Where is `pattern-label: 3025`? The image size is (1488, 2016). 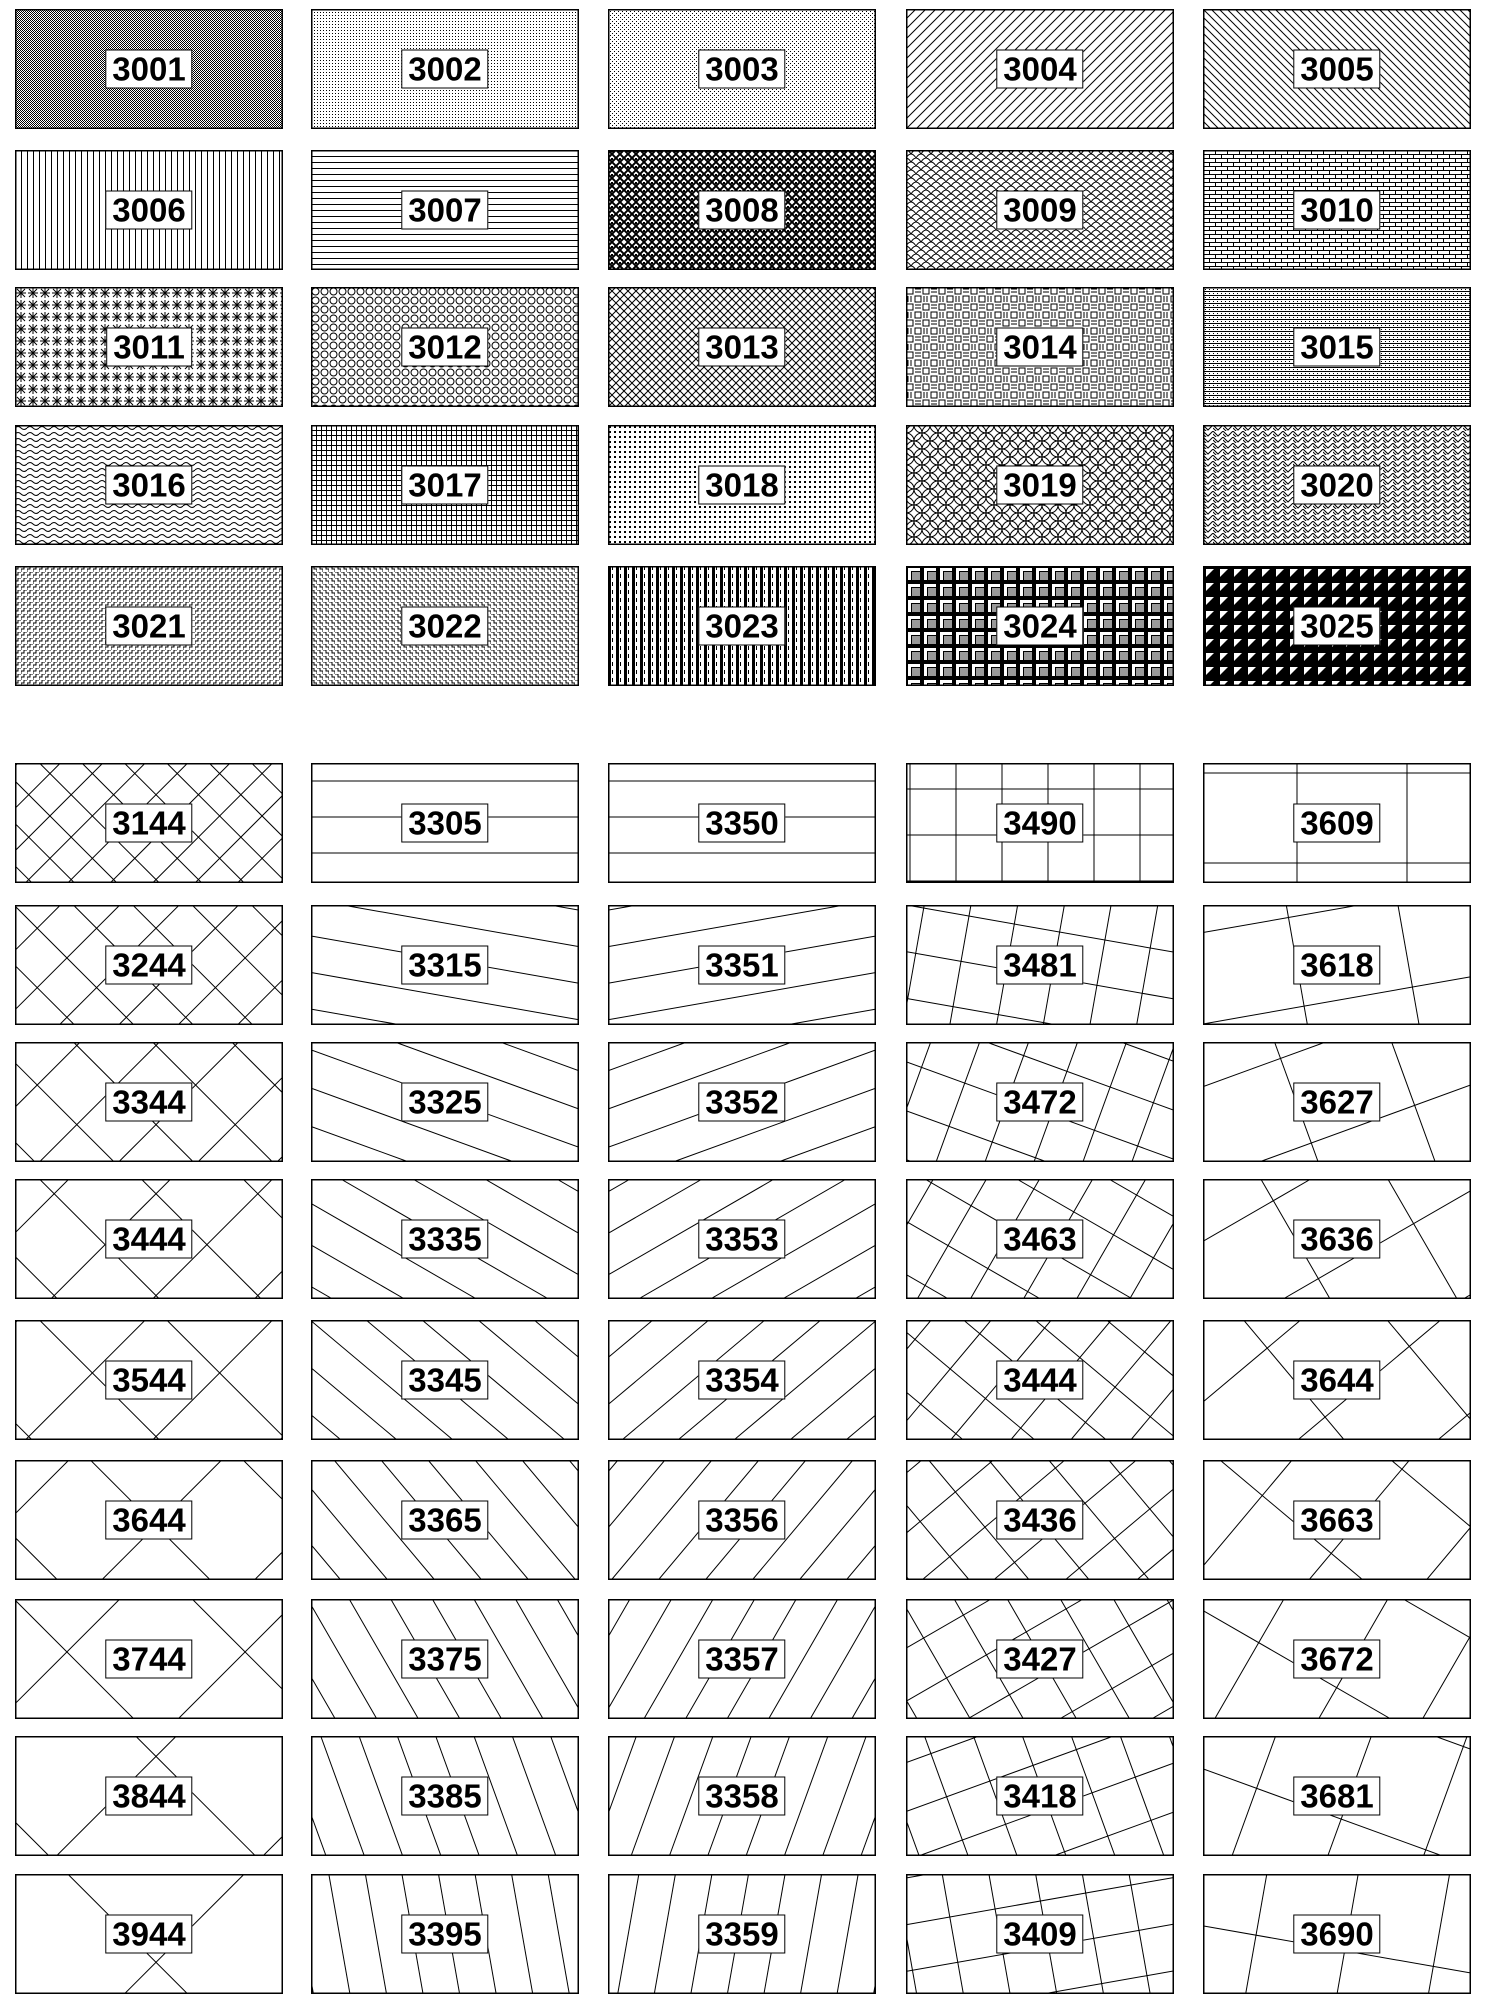
pattern-label: 3025 is located at coordinates (1337, 626).